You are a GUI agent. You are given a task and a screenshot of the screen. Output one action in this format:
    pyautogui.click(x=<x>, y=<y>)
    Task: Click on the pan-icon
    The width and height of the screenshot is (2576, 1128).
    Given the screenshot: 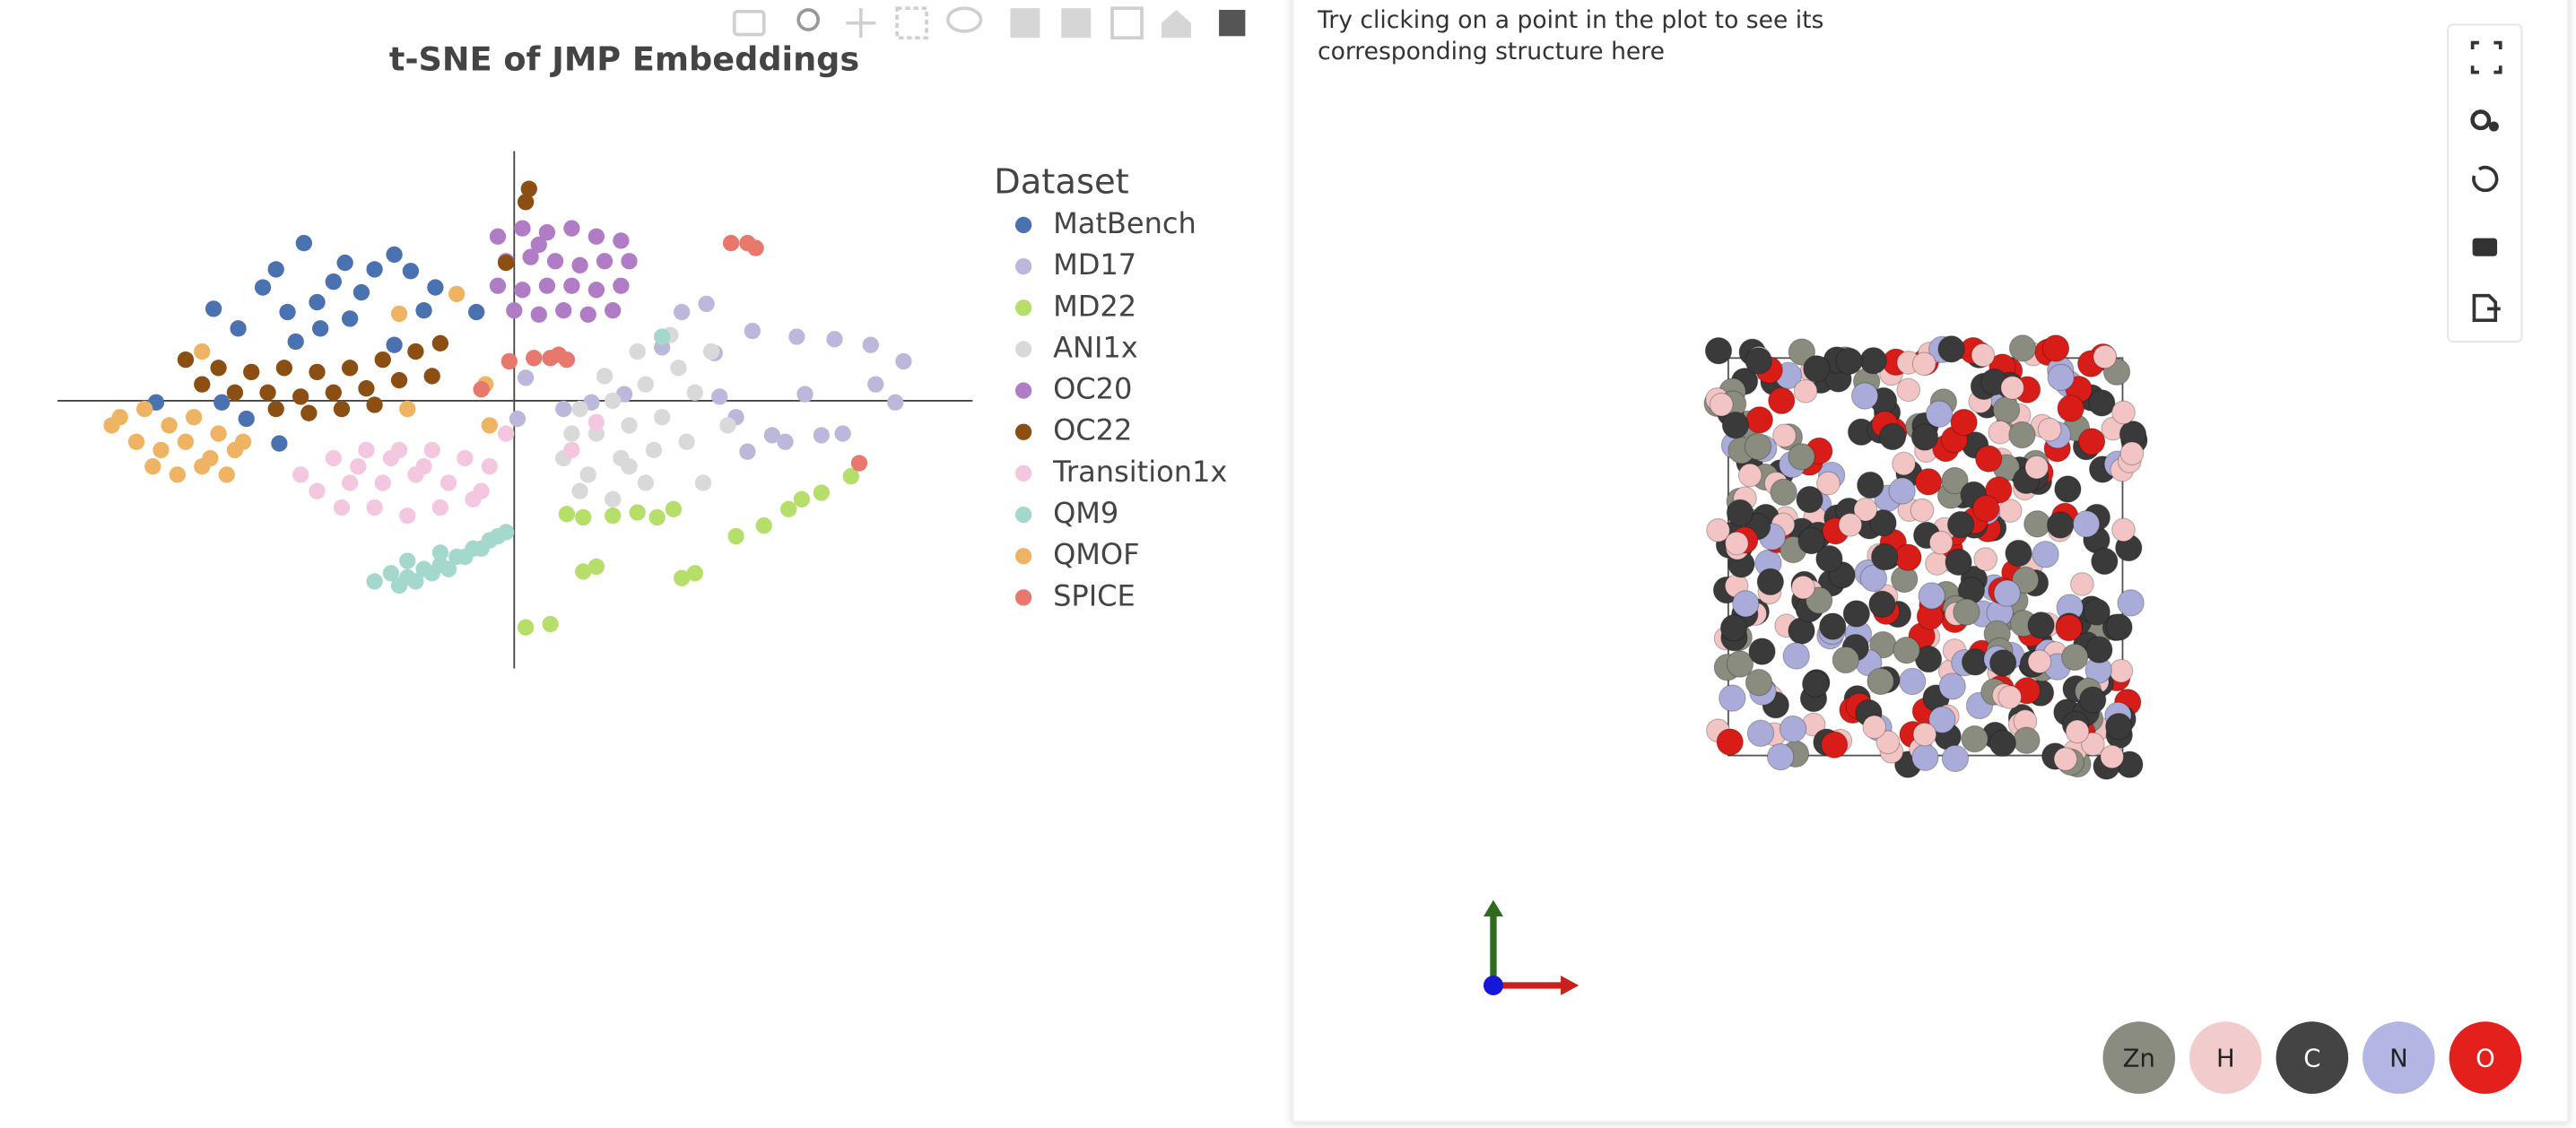 What is the action you would take?
    pyautogui.click(x=861, y=23)
    